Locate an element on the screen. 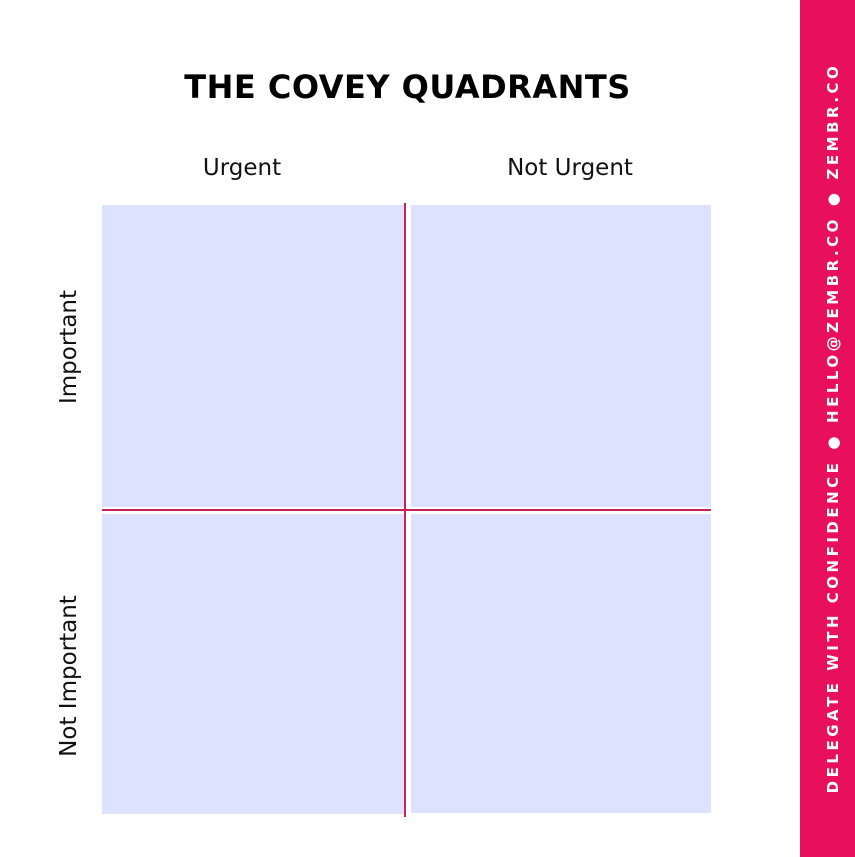  quadrant-urgent-not-important is located at coordinates (253, 664).